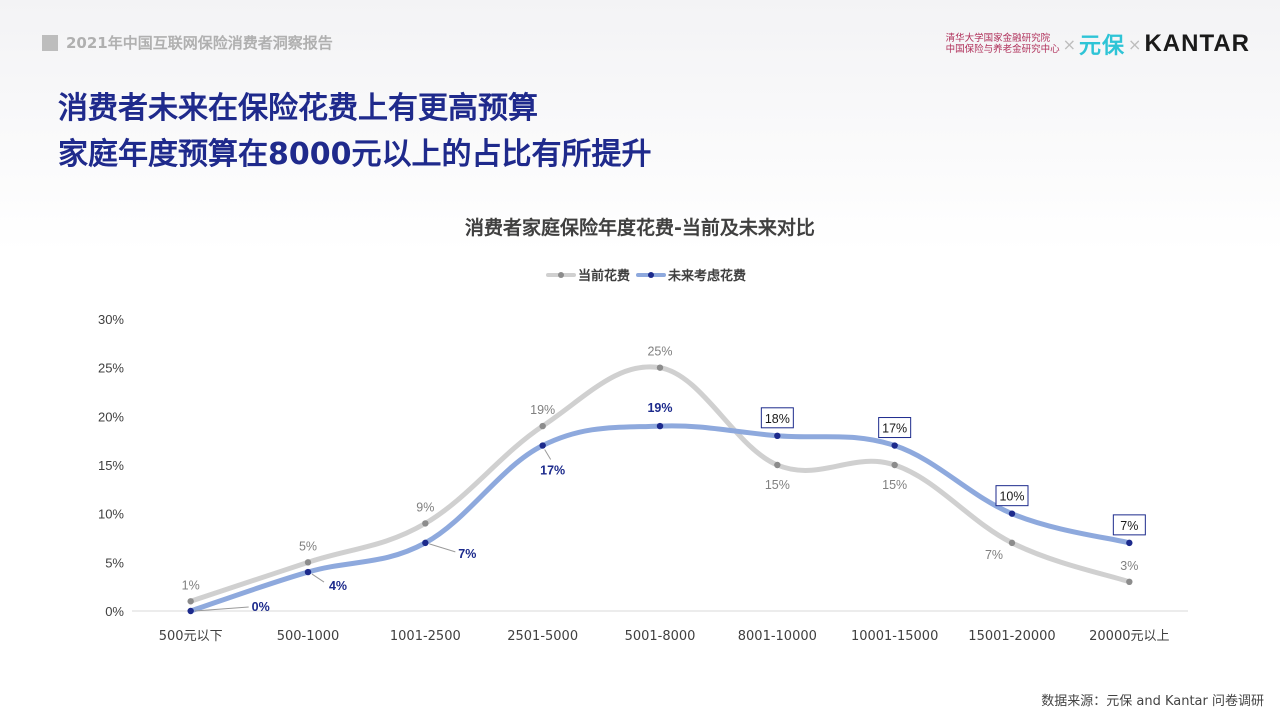 The height and width of the screenshot is (720, 1280). What do you see at coordinates (994, 555) in the screenshot?
I see `data-label-current: 7%` at bounding box center [994, 555].